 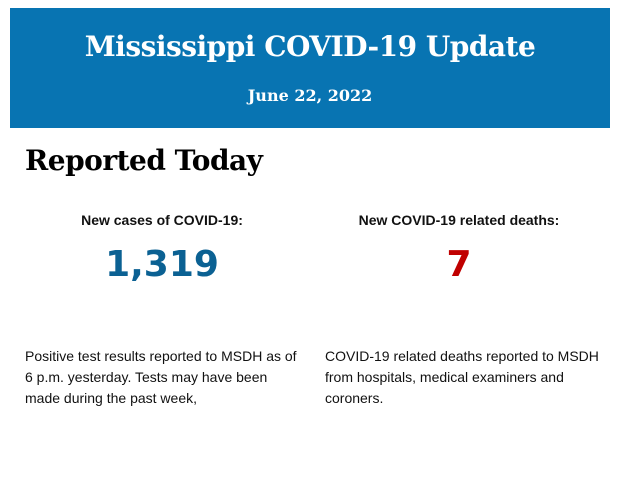 What do you see at coordinates (144, 160) in the screenshot?
I see `section-title: Reported Today` at bounding box center [144, 160].